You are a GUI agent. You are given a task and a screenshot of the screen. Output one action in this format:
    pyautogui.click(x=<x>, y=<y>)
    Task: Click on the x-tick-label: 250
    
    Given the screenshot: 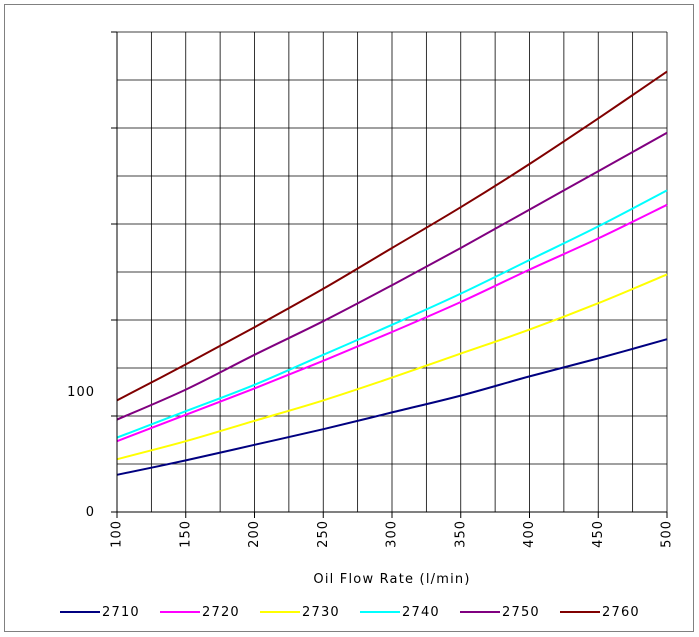 What is the action you would take?
    pyautogui.click(x=323, y=534)
    